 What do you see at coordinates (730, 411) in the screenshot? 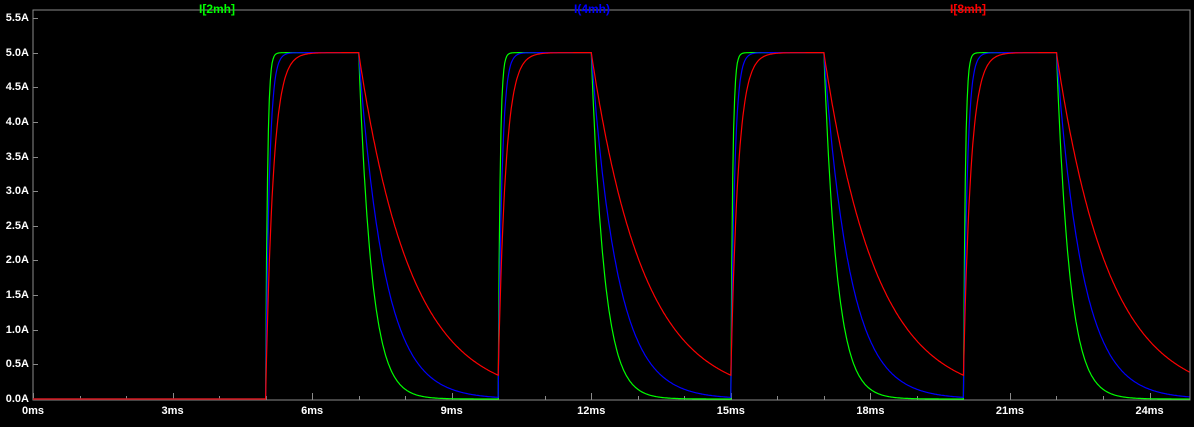
I see `x-tick-label: 15ms` at bounding box center [730, 411].